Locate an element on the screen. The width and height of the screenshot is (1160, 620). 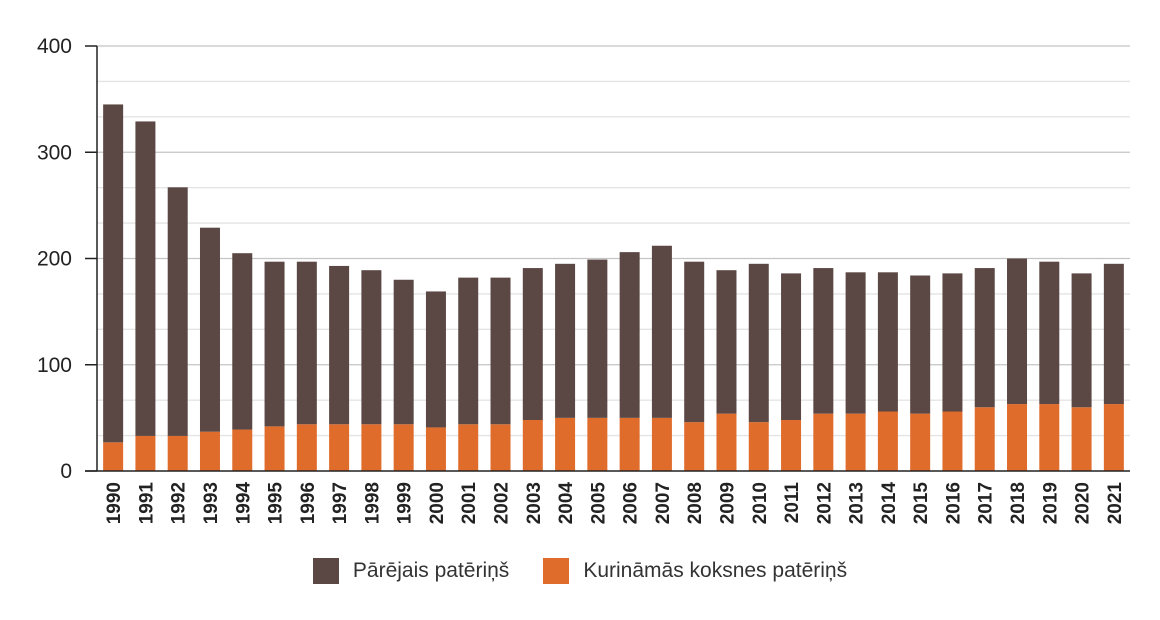
legend-item: Kurināmās koksnes patēriņš is located at coordinates (695, 571).